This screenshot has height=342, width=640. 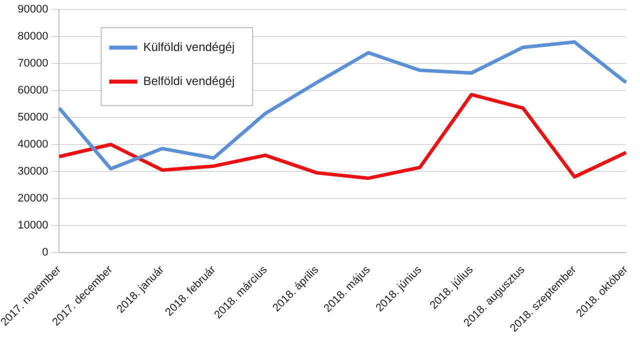 What do you see at coordinates (33, 198) in the screenshot?
I see `y-tick-label: 20000` at bounding box center [33, 198].